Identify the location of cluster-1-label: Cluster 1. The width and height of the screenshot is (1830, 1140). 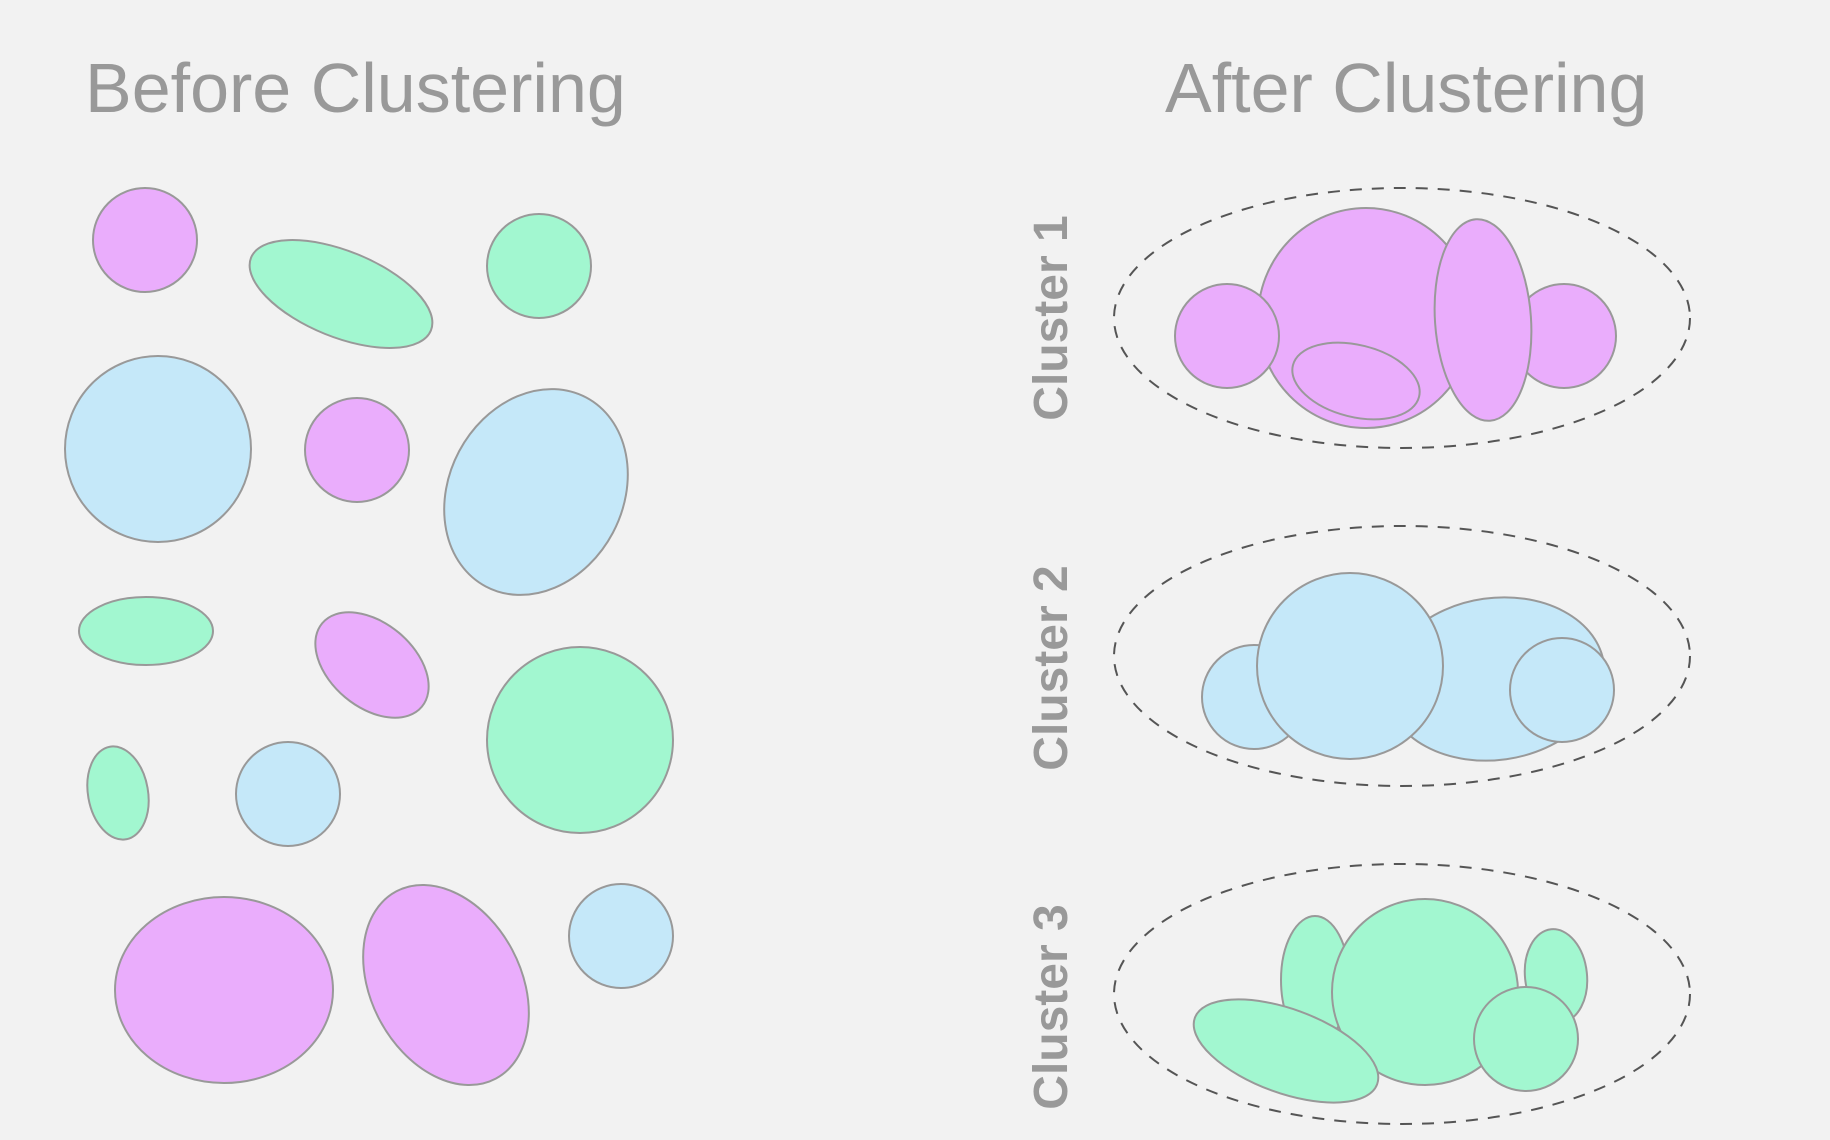
(1051, 317).